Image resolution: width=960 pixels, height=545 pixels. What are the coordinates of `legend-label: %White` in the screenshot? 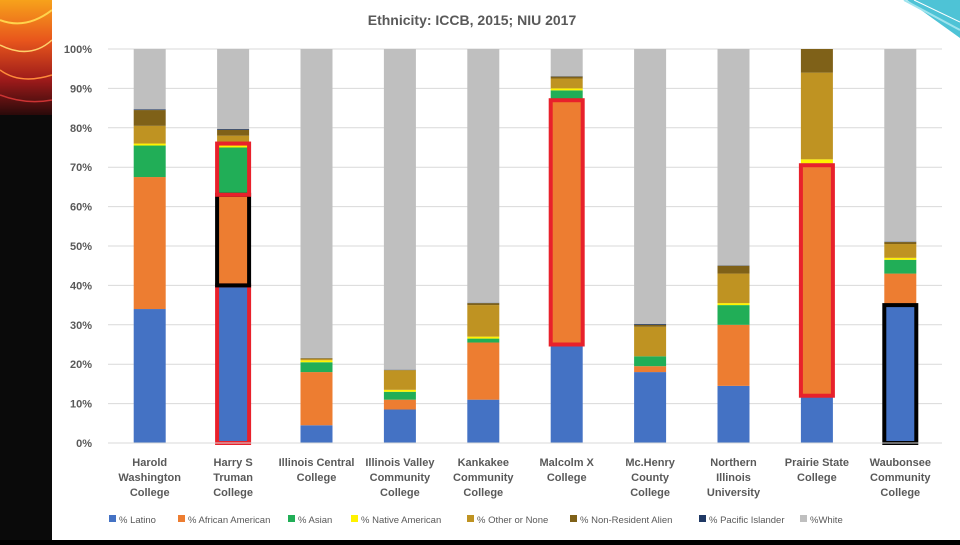 It's located at (826, 520).